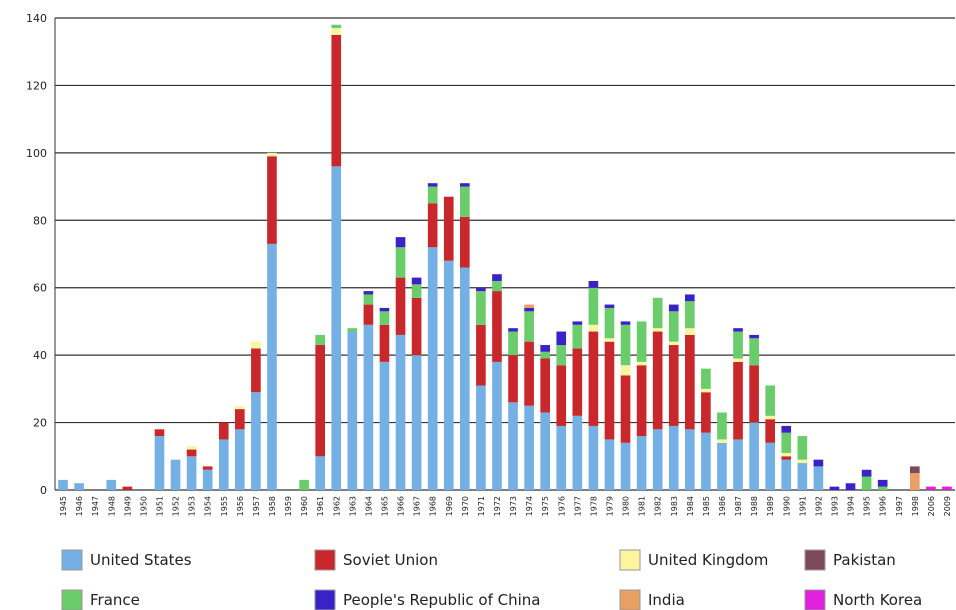 This screenshot has height=610, width=956. What do you see at coordinates (877, 600) in the screenshot?
I see `legend-label: North Korea` at bounding box center [877, 600].